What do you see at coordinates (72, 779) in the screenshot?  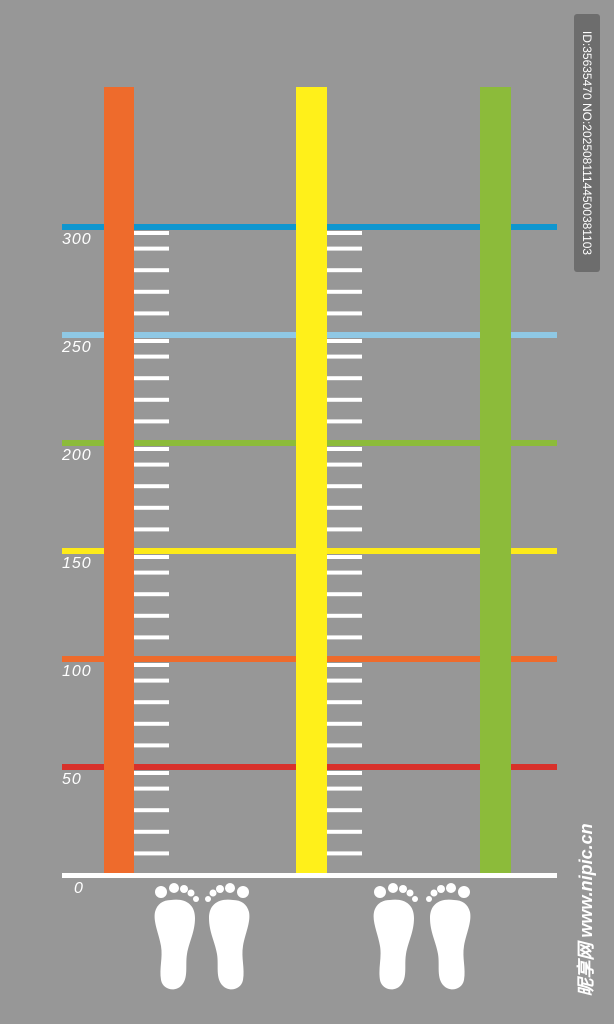 I see `scale-label-50: 50` at bounding box center [72, 779].